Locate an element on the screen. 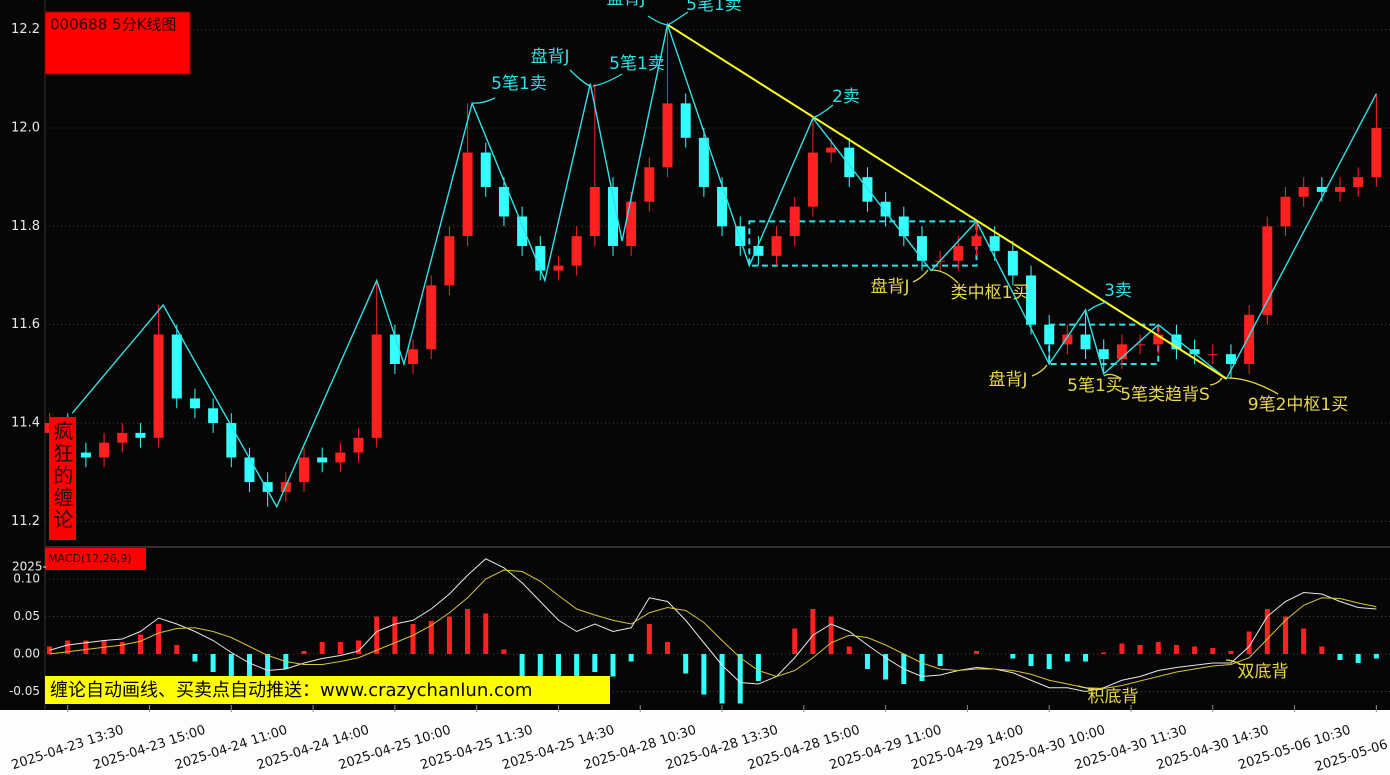 Image resolution: width=1390 pixels, height=775 pixels. banner: 缠论自动画线、买卖点自动推送：www.crazychanlun.com is located at coordinates (291, 690).